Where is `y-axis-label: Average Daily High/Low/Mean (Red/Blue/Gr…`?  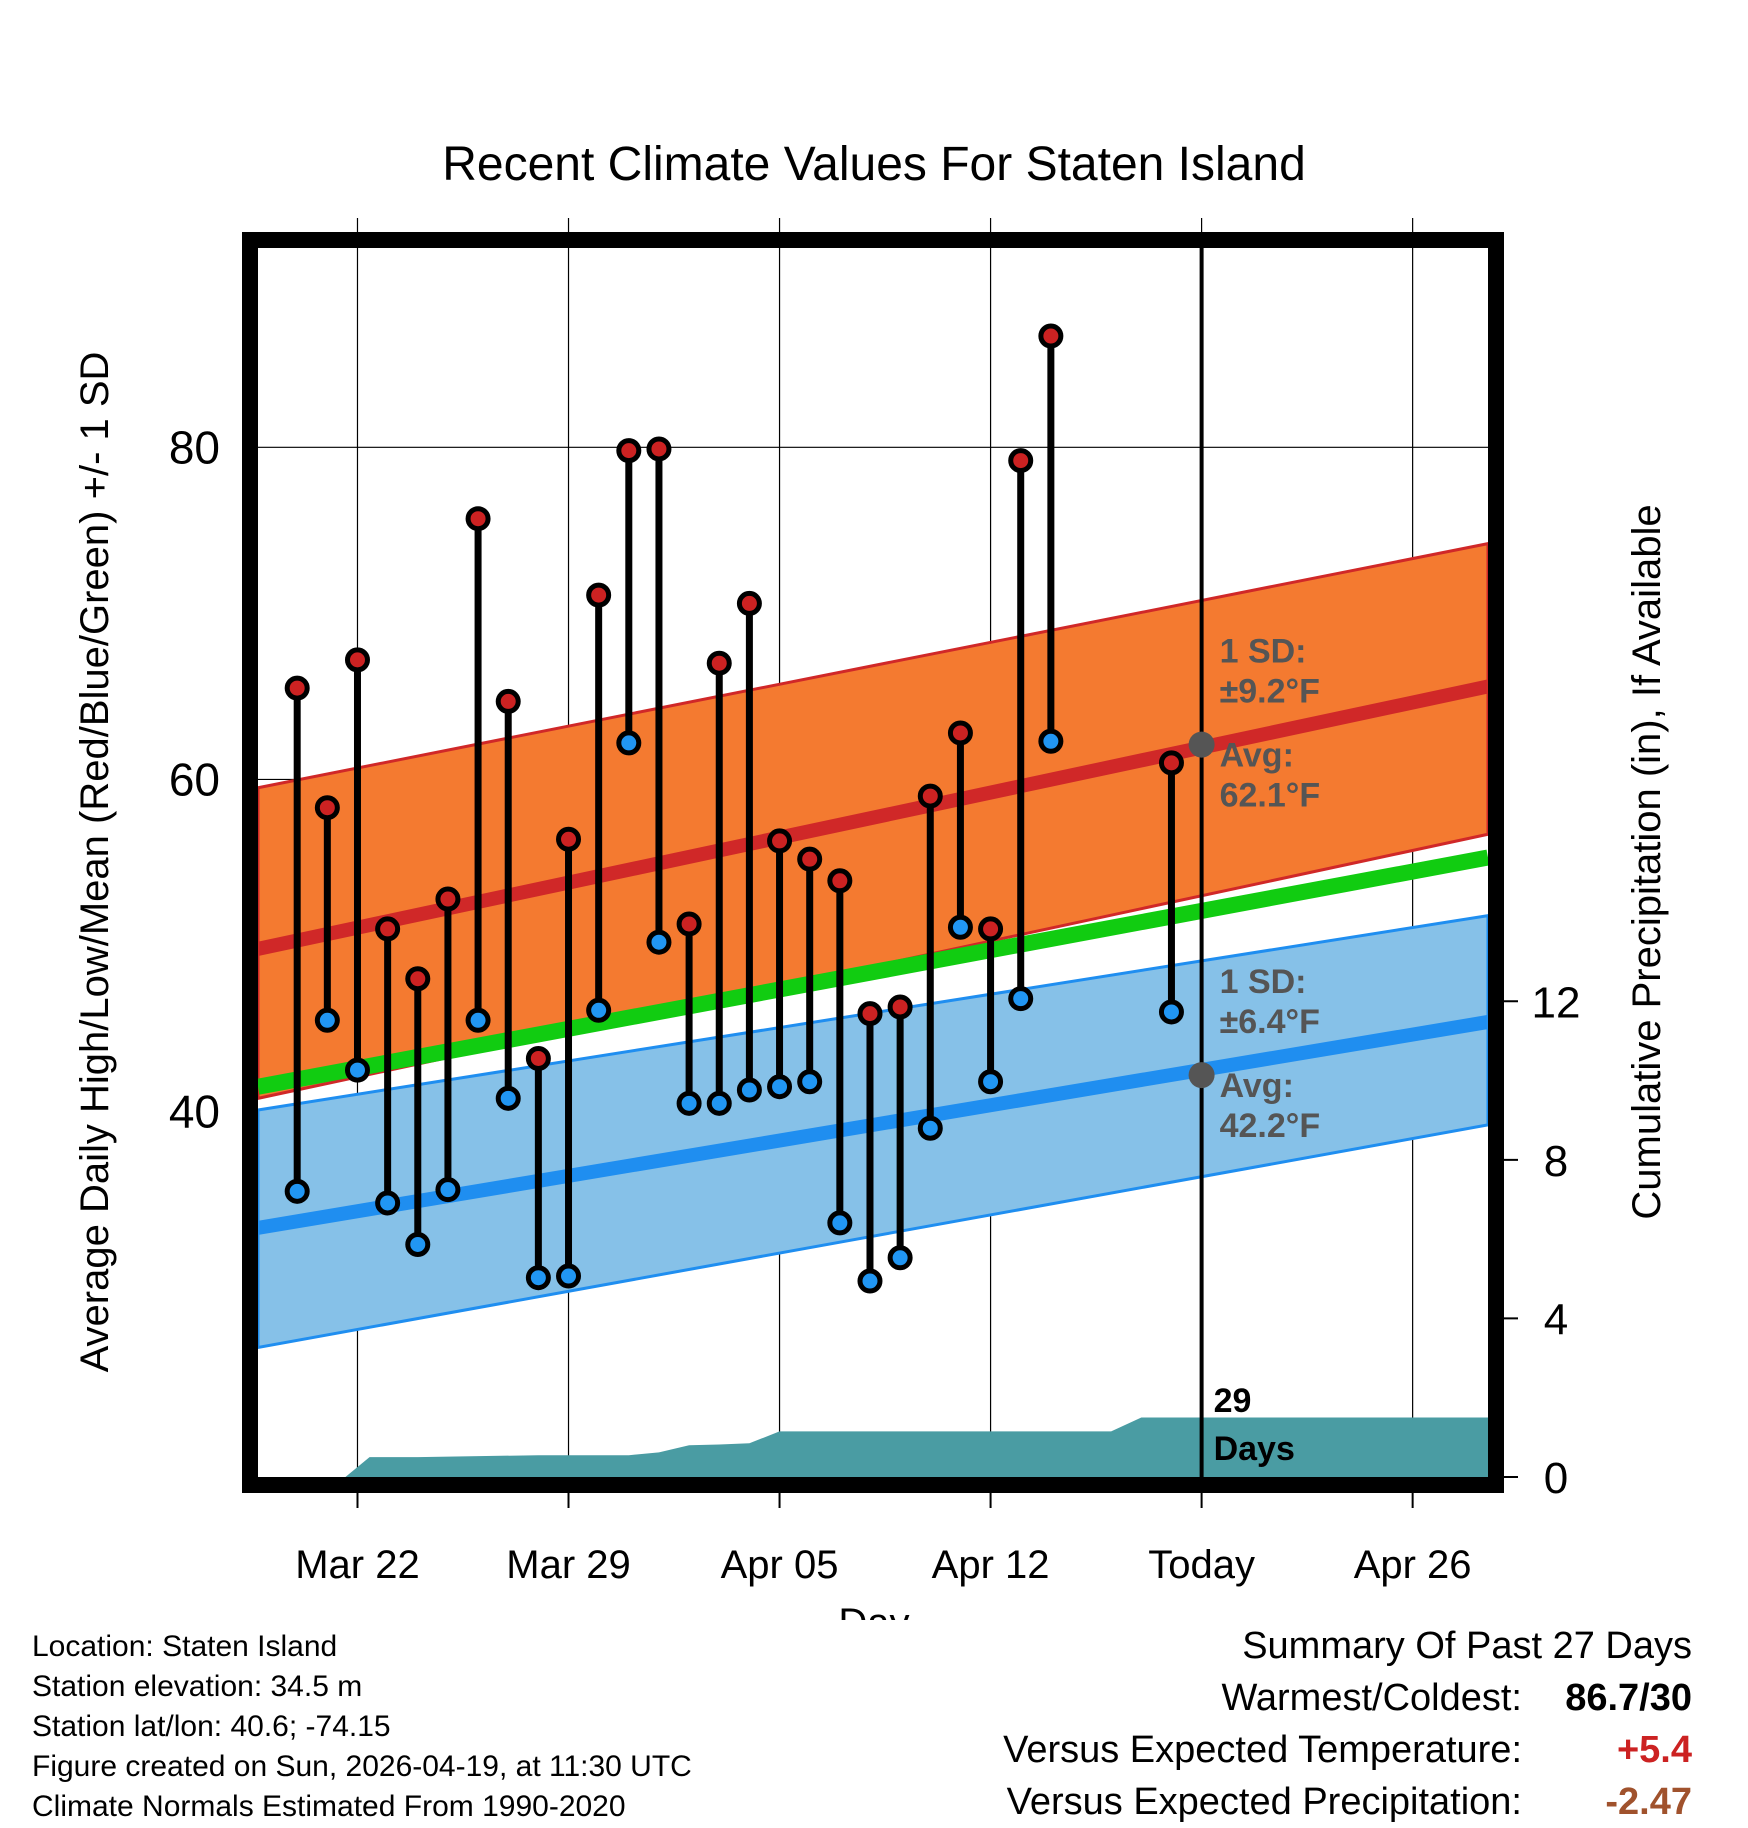
y-axis-label: Average Daily High/Low/Mean (Red/Blue/Gr… is located at coordinates (95, 862).